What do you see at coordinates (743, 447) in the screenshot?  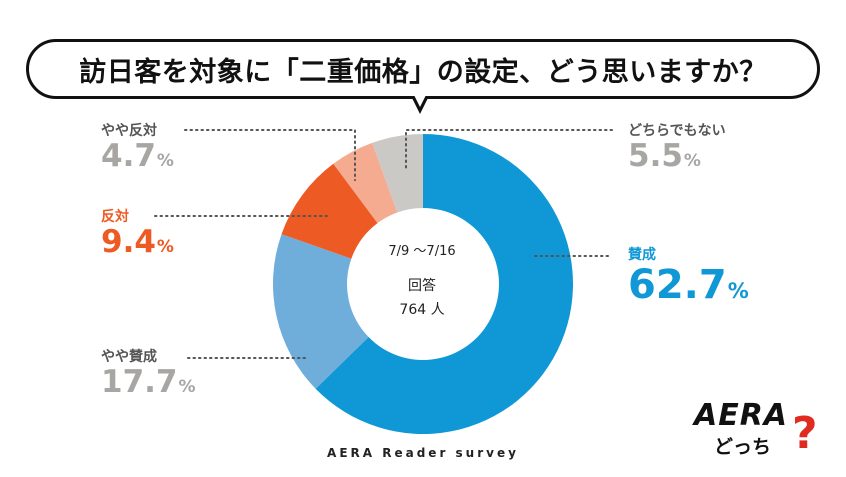 I see `logo-sub: どっち` at bounding box center [743, 447].